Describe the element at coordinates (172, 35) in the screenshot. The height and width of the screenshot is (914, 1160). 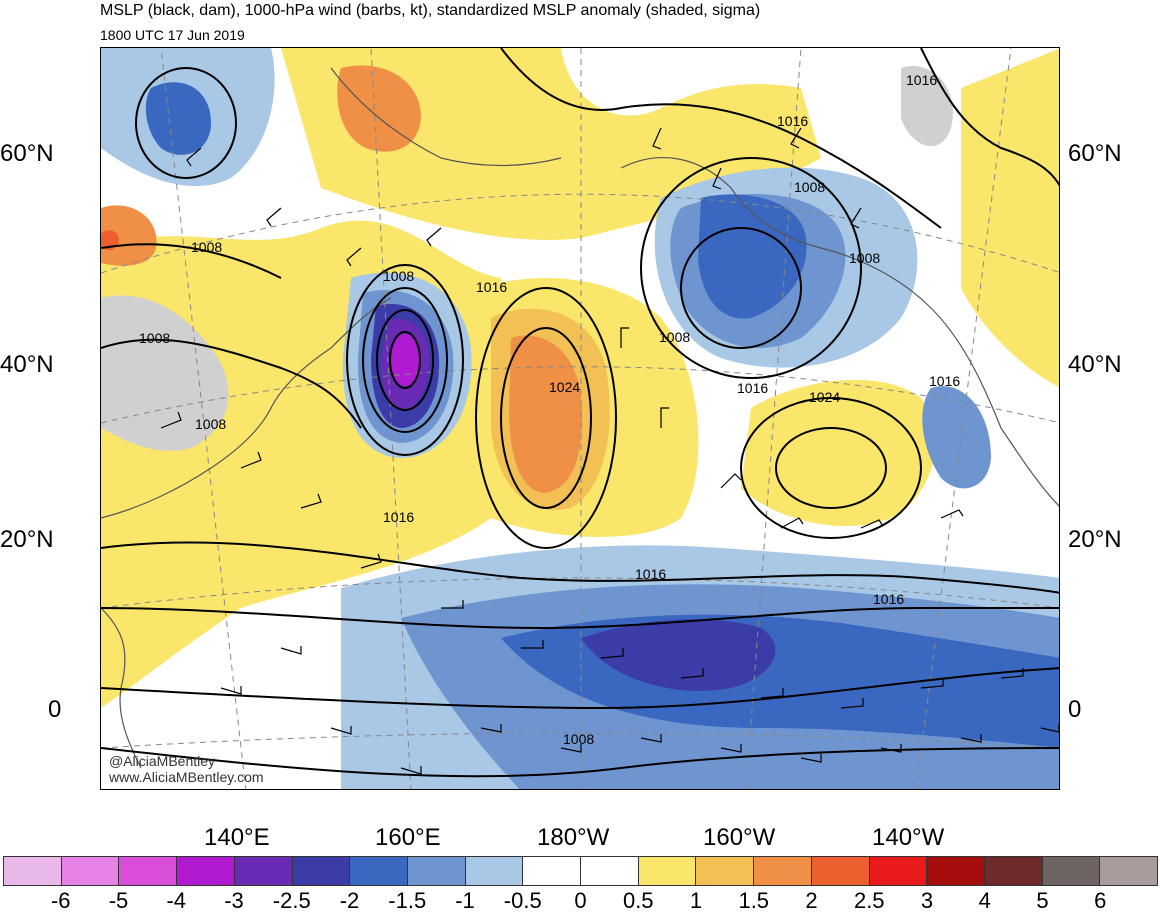
I see `valid-time: 1800 UTC 17 Jun 2019` at that location.